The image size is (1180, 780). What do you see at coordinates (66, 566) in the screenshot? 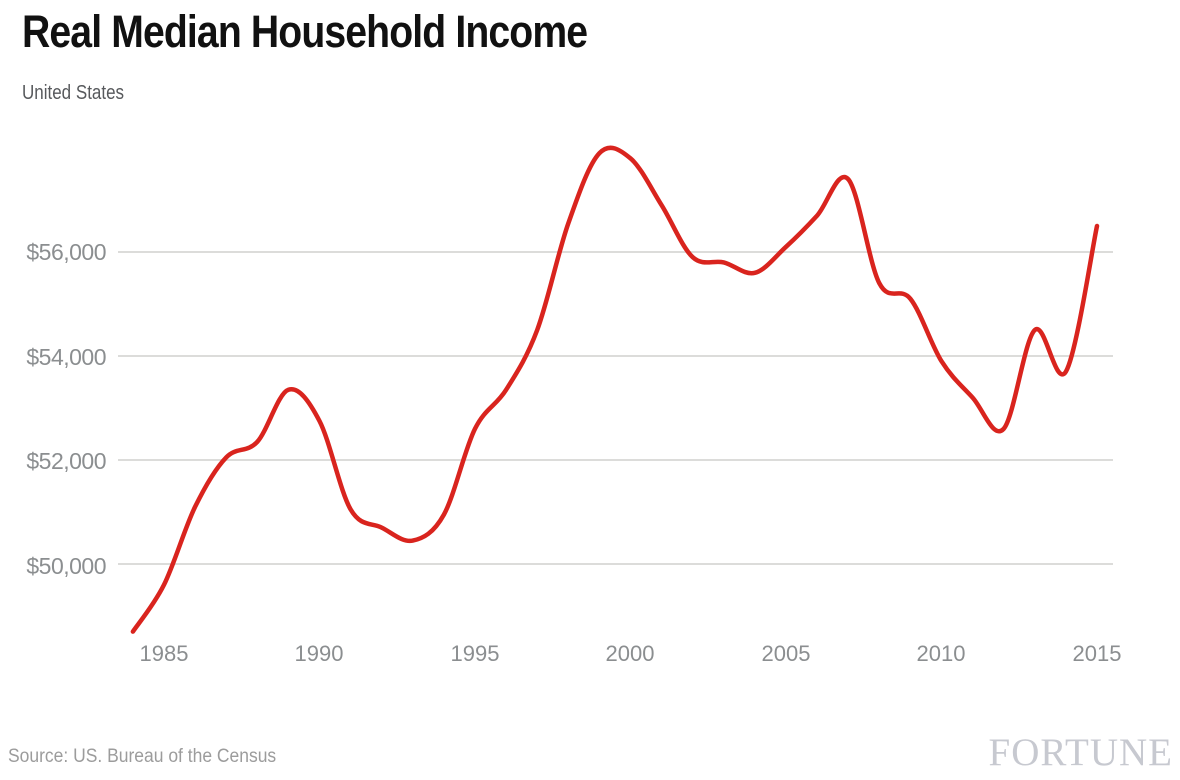
I see `y-axis-tick-label: $50,000` at bounding box center [66, 566].